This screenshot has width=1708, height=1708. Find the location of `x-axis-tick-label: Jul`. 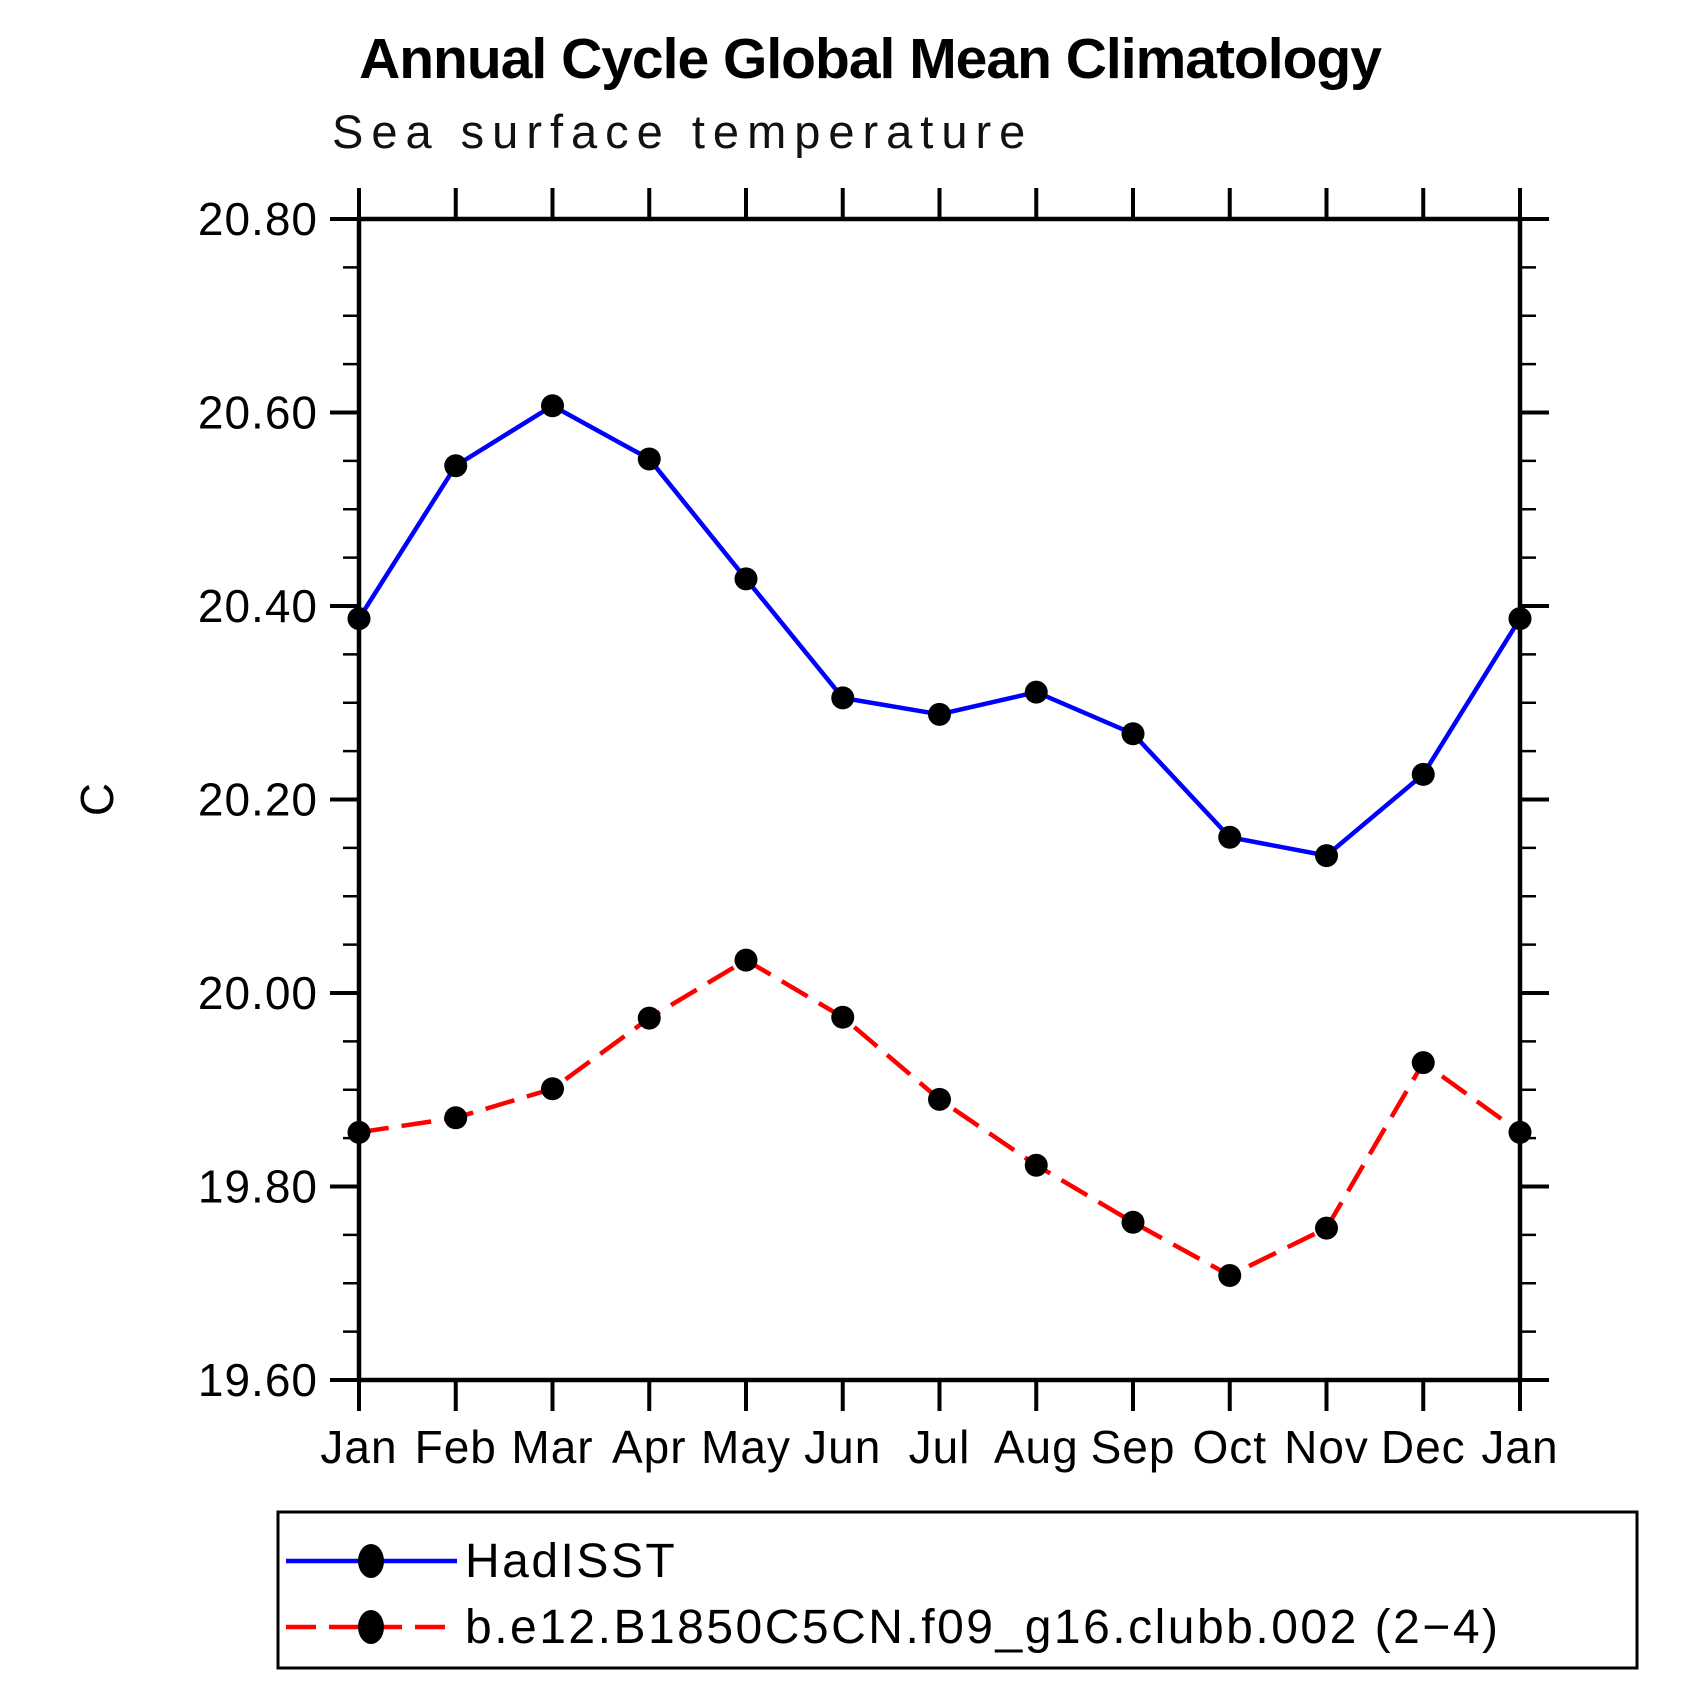

x-axis-tick-label: Jul is located at coordinates (940, 1447).